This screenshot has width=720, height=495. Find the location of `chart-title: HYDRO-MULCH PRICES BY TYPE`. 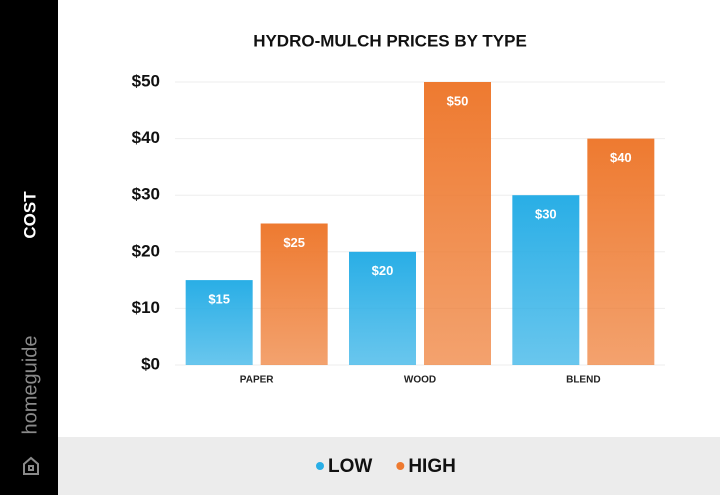

chart-title: HYDRO-MULCH PRICES BY TYPE is located at coordinates (390, 40).